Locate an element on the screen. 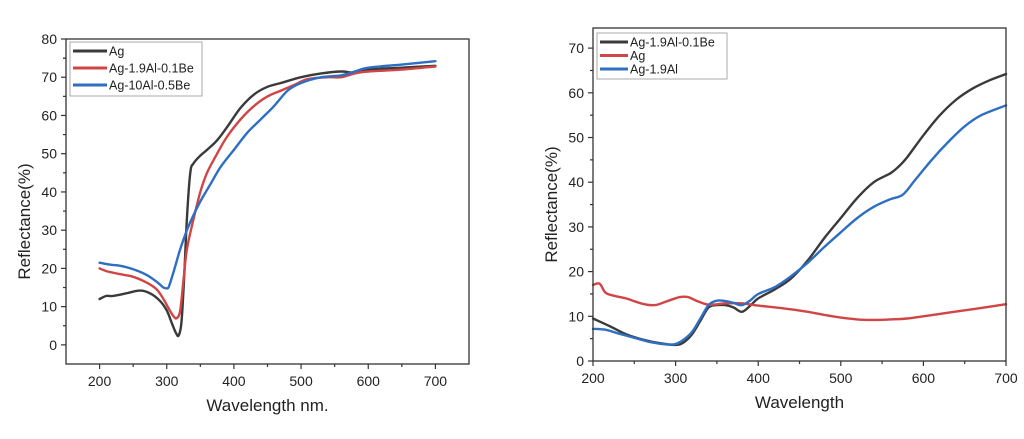  right-legend-label: Ag is located at coordinates (637, 56).